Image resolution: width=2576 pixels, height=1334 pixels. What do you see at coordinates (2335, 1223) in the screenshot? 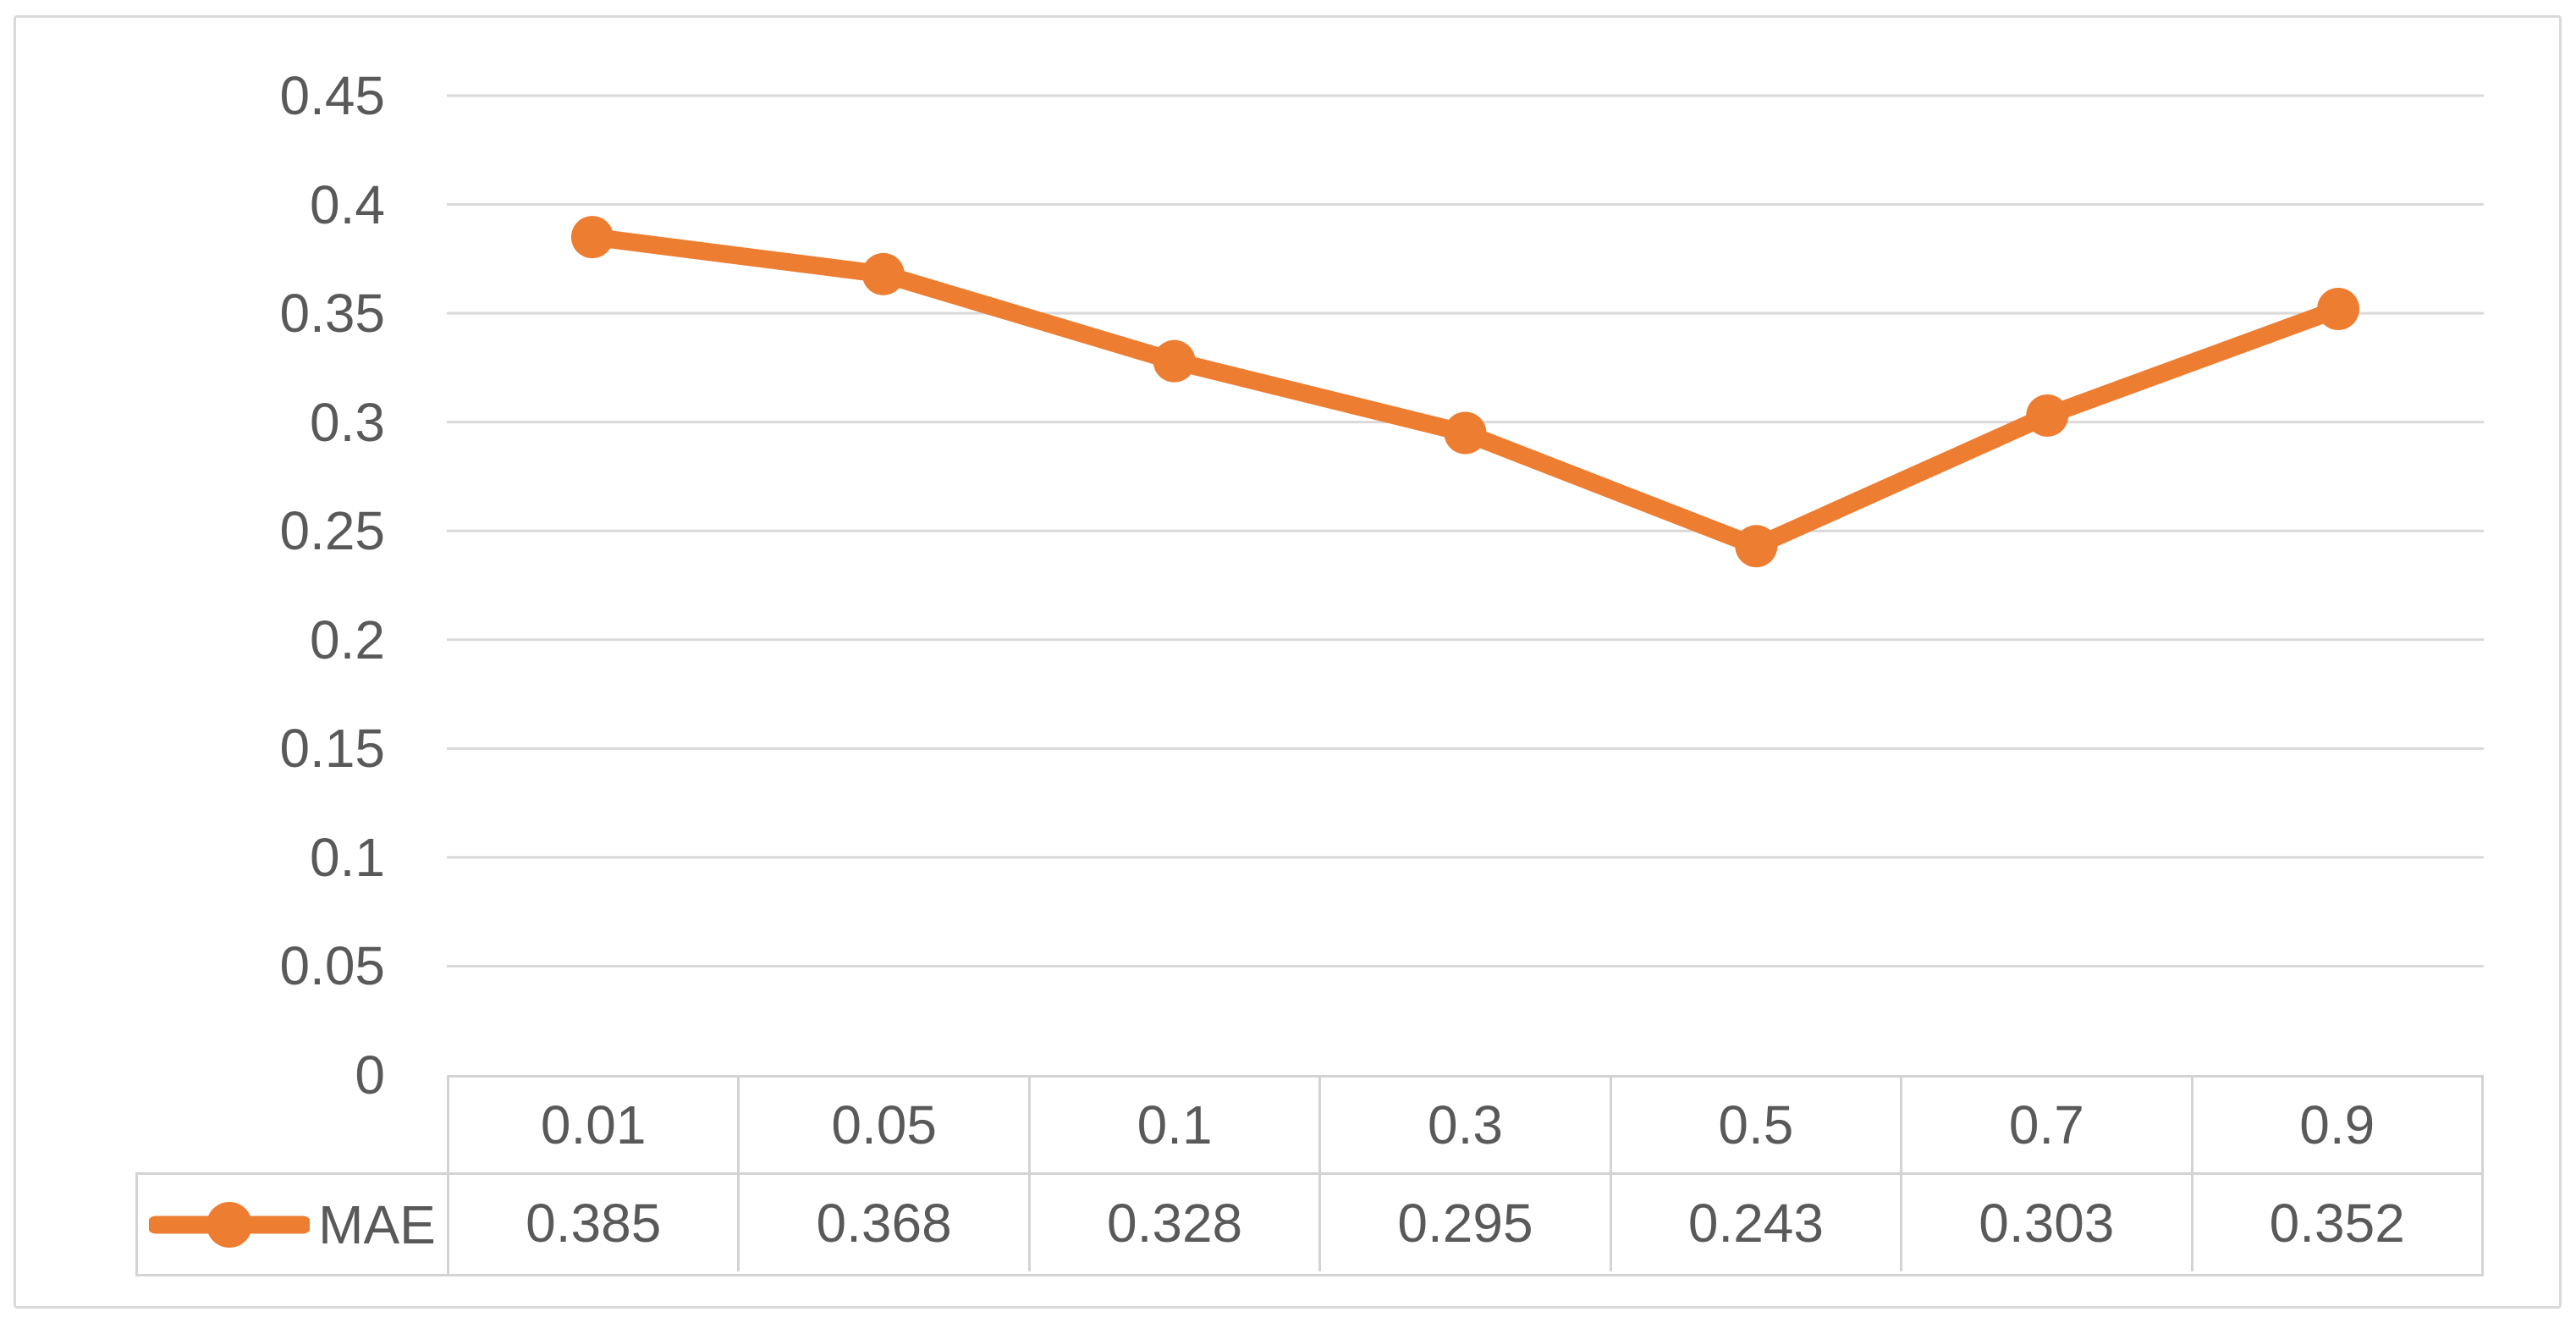
I see `value-cell: 0.352` at bounding box center [2335, 1223].